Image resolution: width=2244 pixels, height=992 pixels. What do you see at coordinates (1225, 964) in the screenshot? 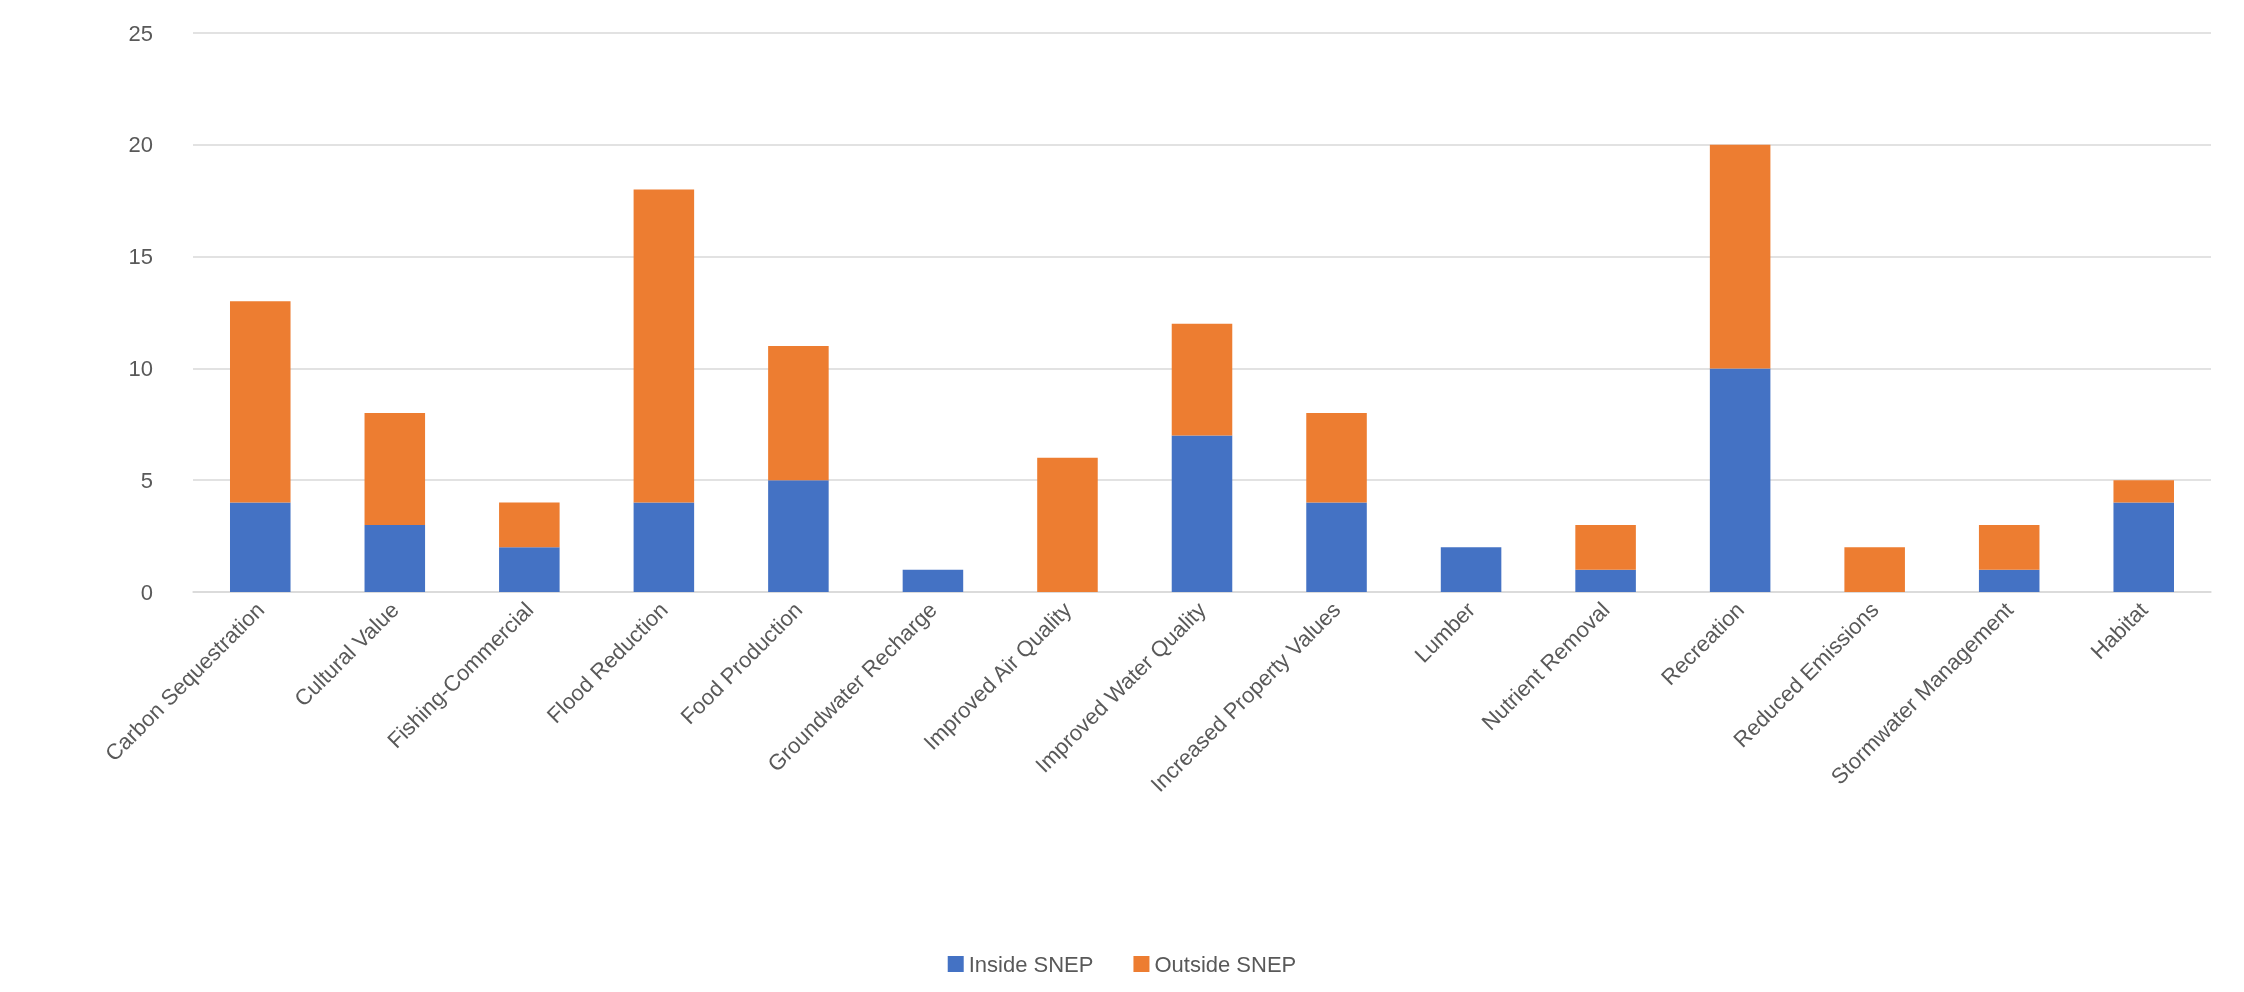
I see `legend-label: Outside SNEP` at bounding box center [1225, 964].